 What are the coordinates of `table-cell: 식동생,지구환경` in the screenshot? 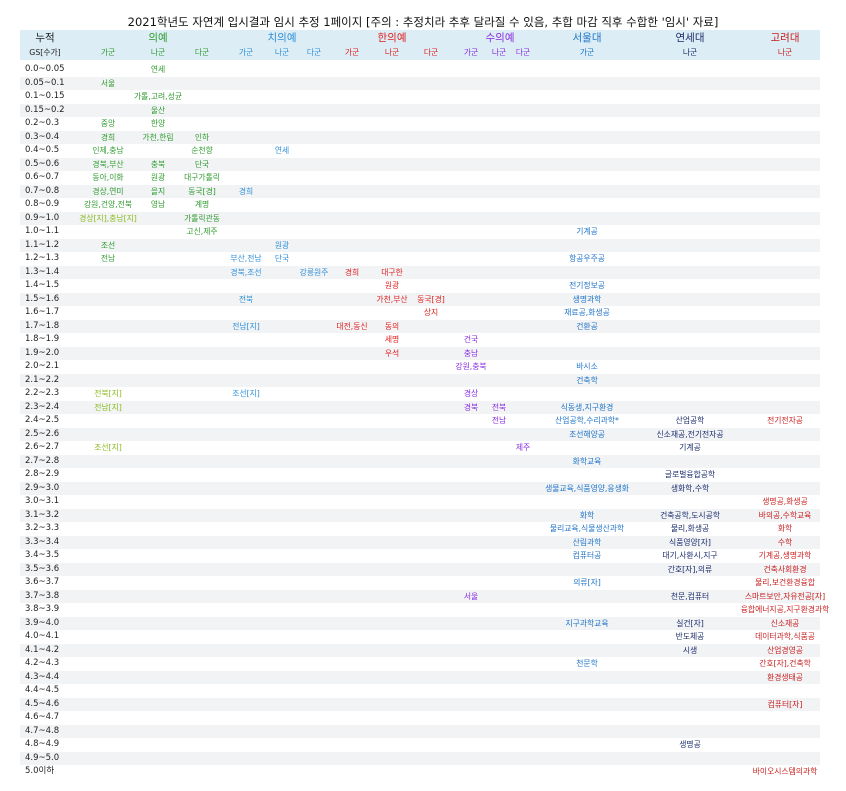 It's located at (587, 407).